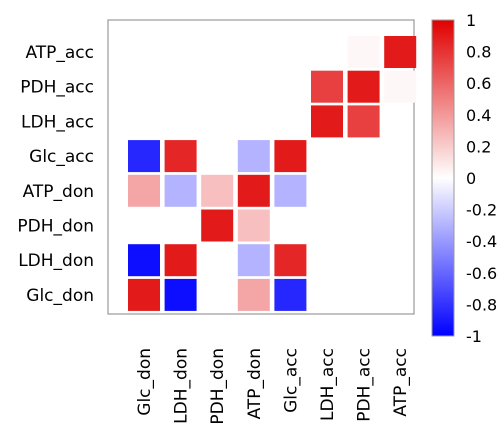 The image size is (501, 436). What do you see at coordinates (365, 385) in the screenshot?
I see `column-label: PDH_acc` at bounding box center [365, 385].